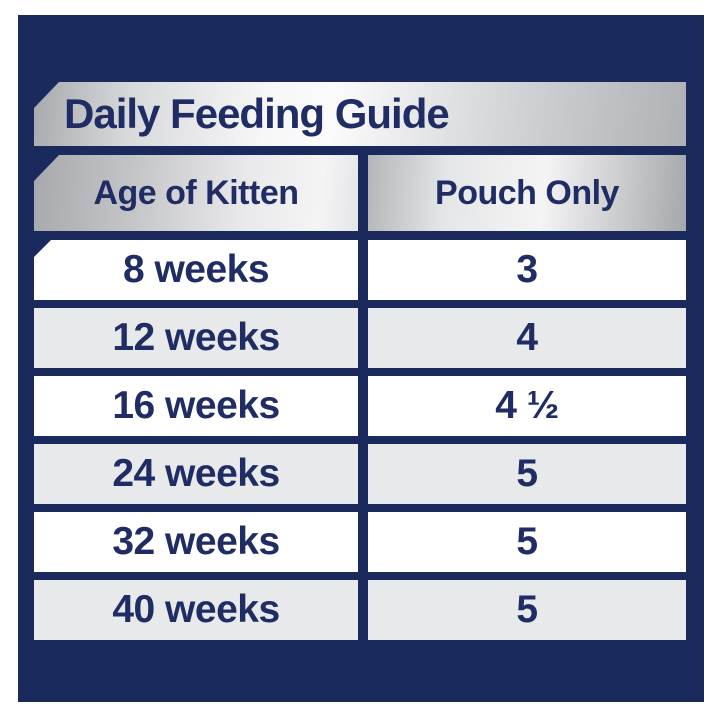 The height and width of the screenshot is (721, 720). I want to click on table-row-age-cell: 24 weeks, so click(196, 474).